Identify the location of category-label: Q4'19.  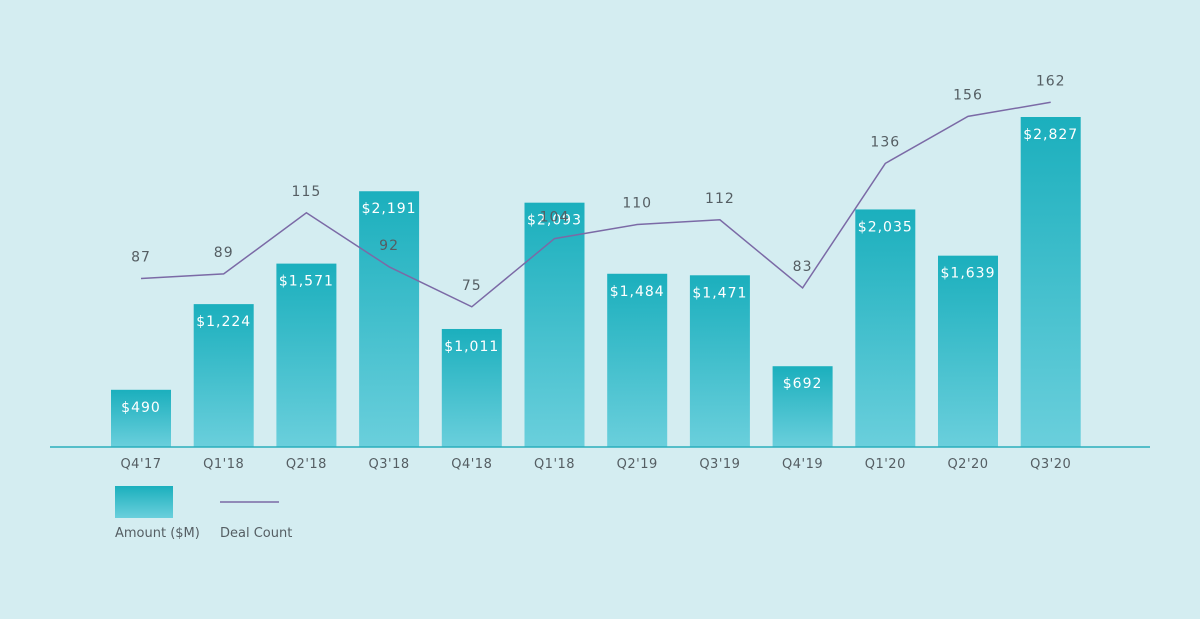
(802, 464).